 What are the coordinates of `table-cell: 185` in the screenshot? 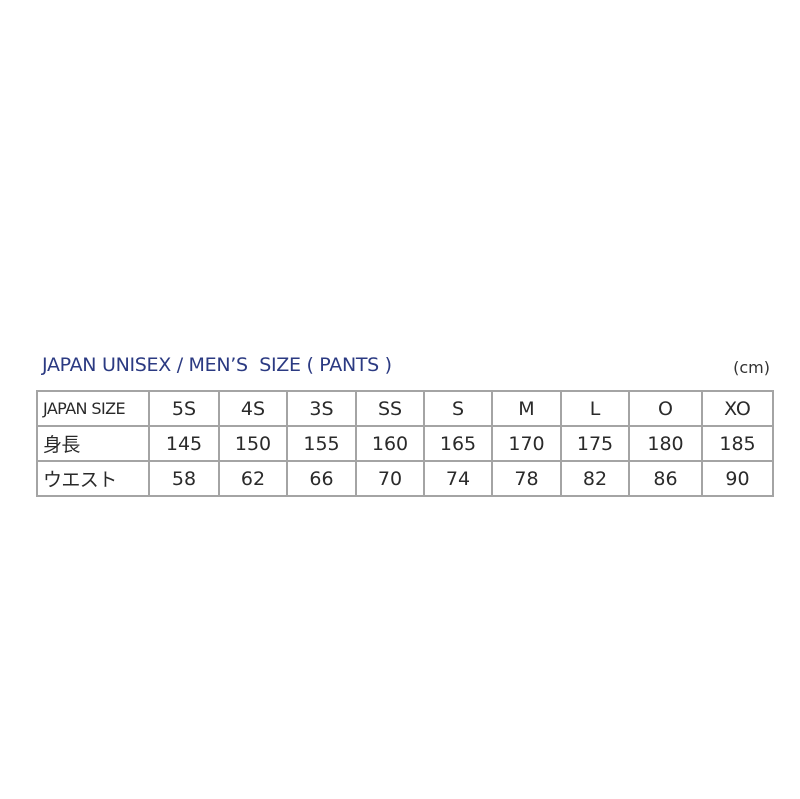 It's located at (737, 443).